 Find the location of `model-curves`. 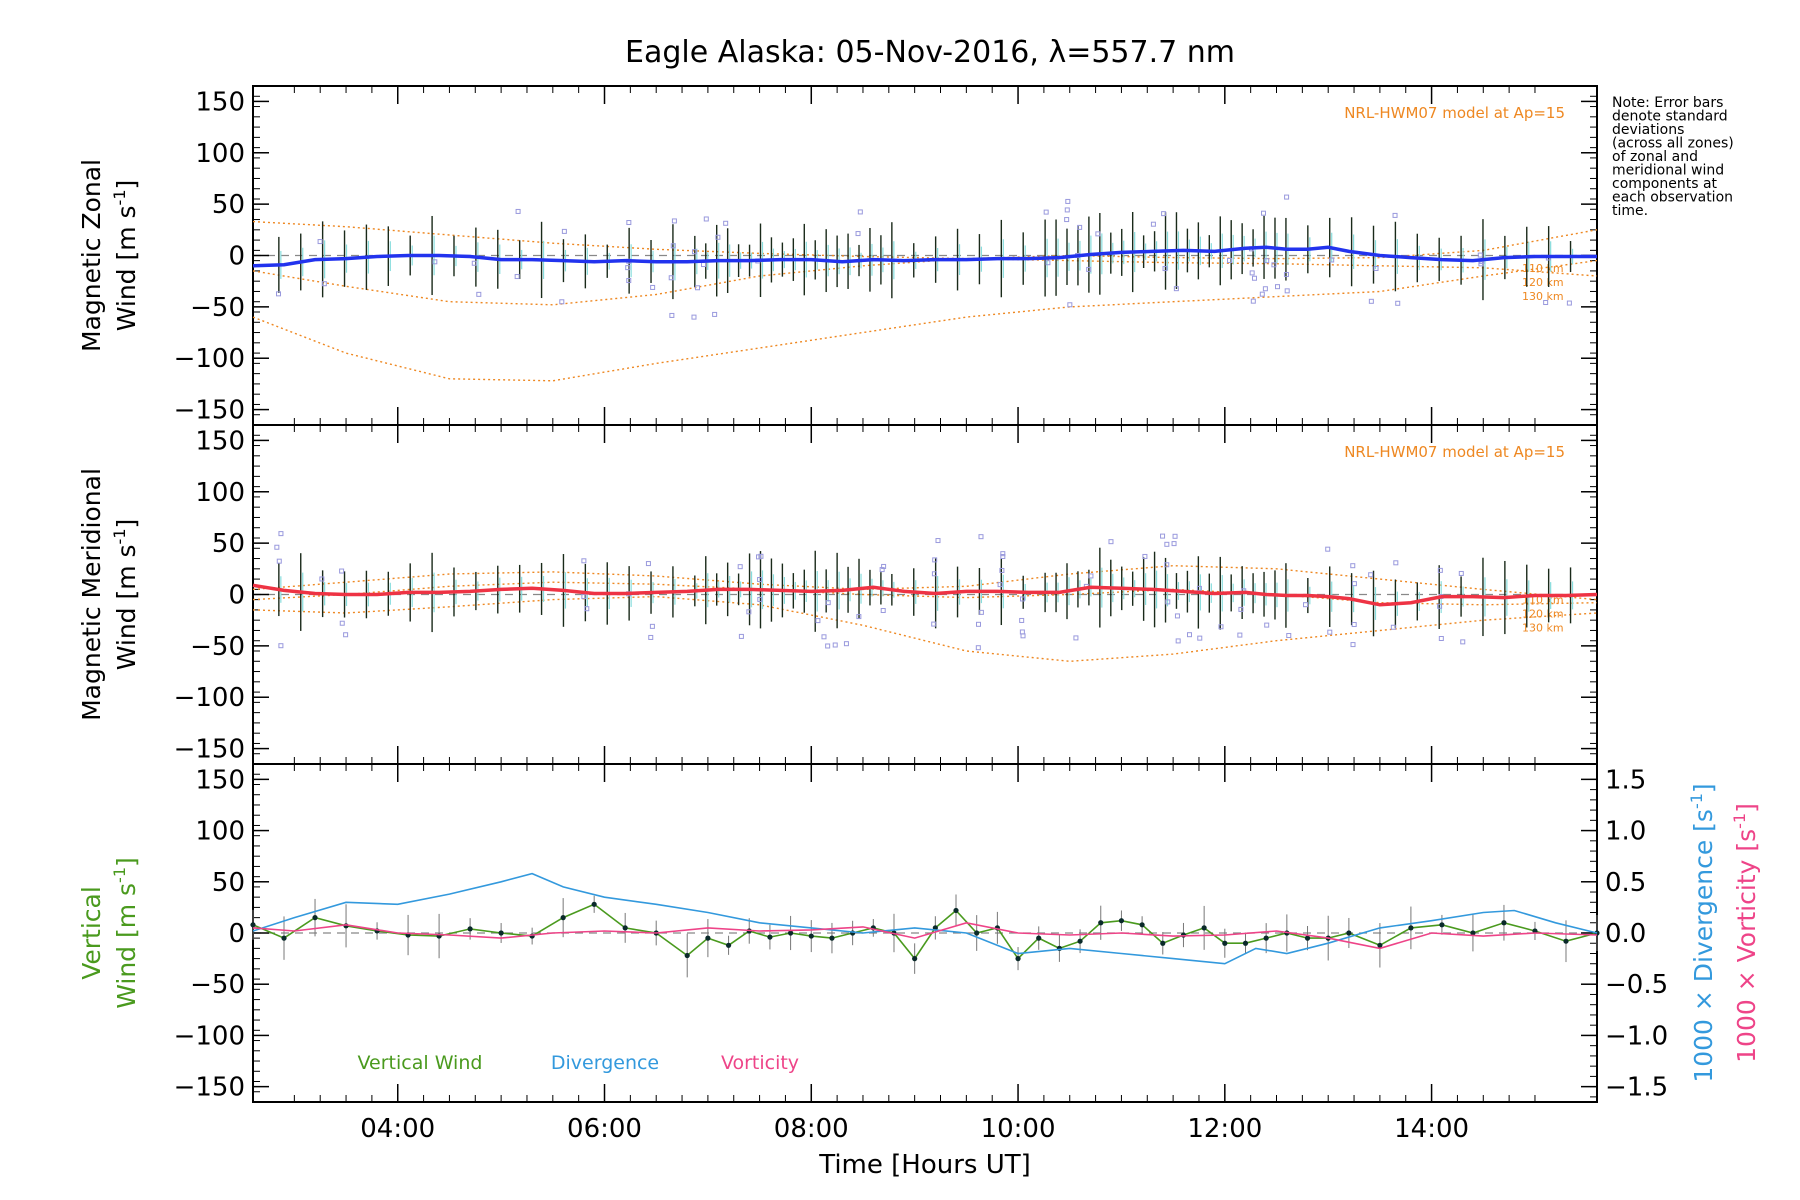

model-curves is located at coordinates (925, 301).